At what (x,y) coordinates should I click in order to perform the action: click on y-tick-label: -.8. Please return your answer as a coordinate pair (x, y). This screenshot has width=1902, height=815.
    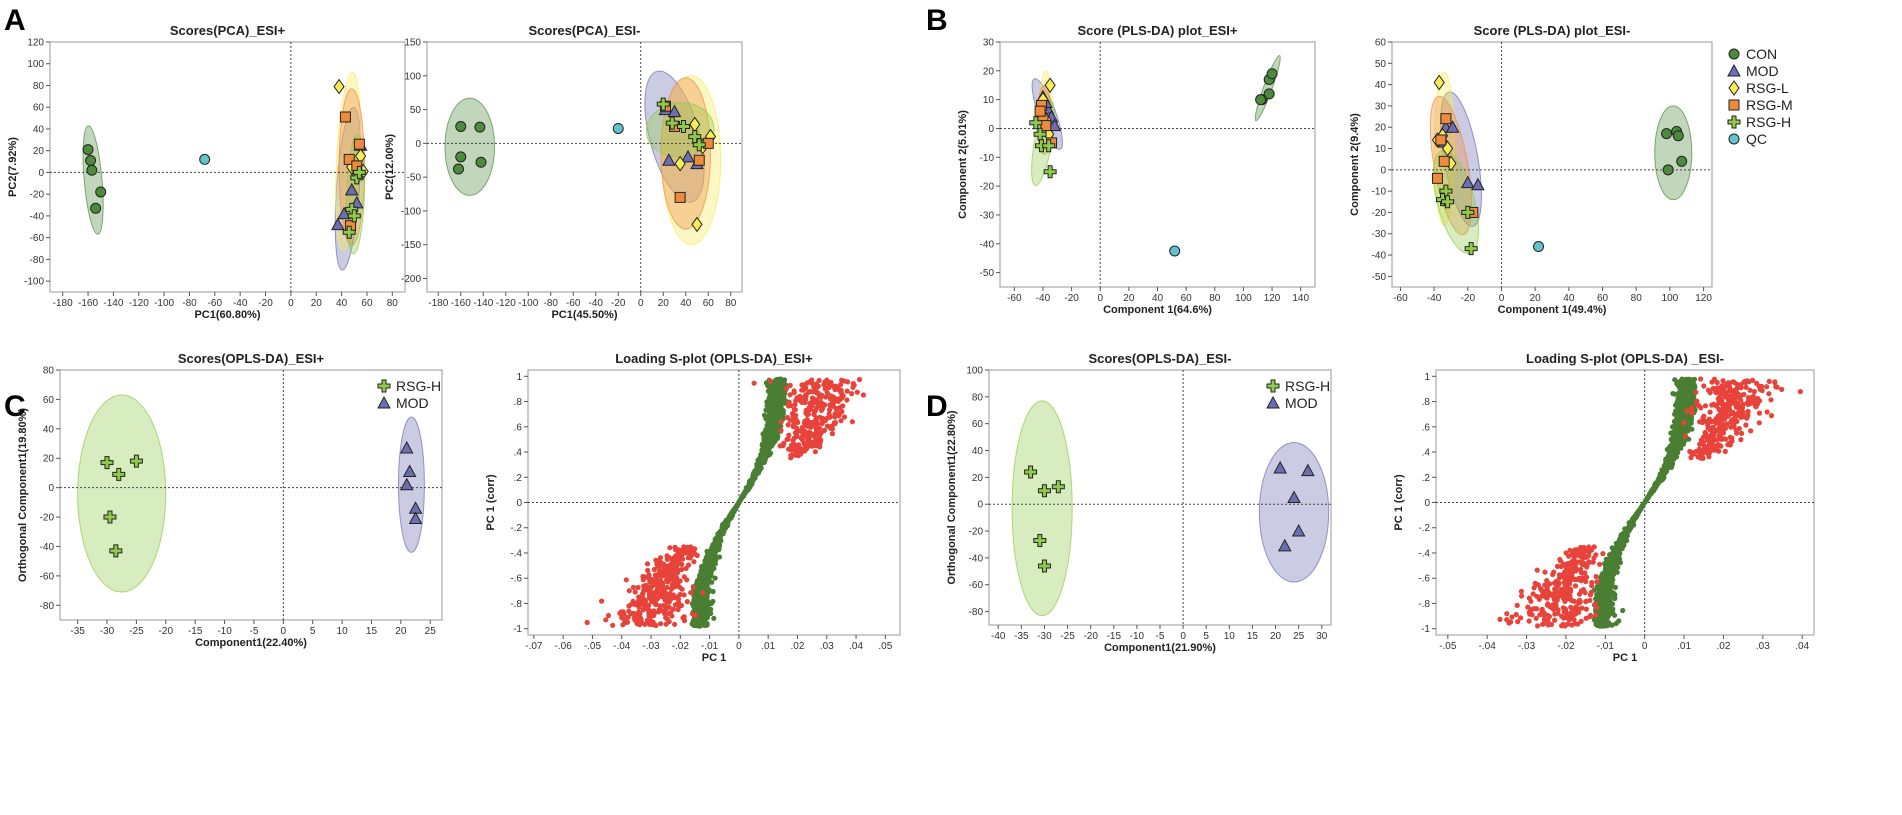
    Looking at the image, I should click on (516, 604).